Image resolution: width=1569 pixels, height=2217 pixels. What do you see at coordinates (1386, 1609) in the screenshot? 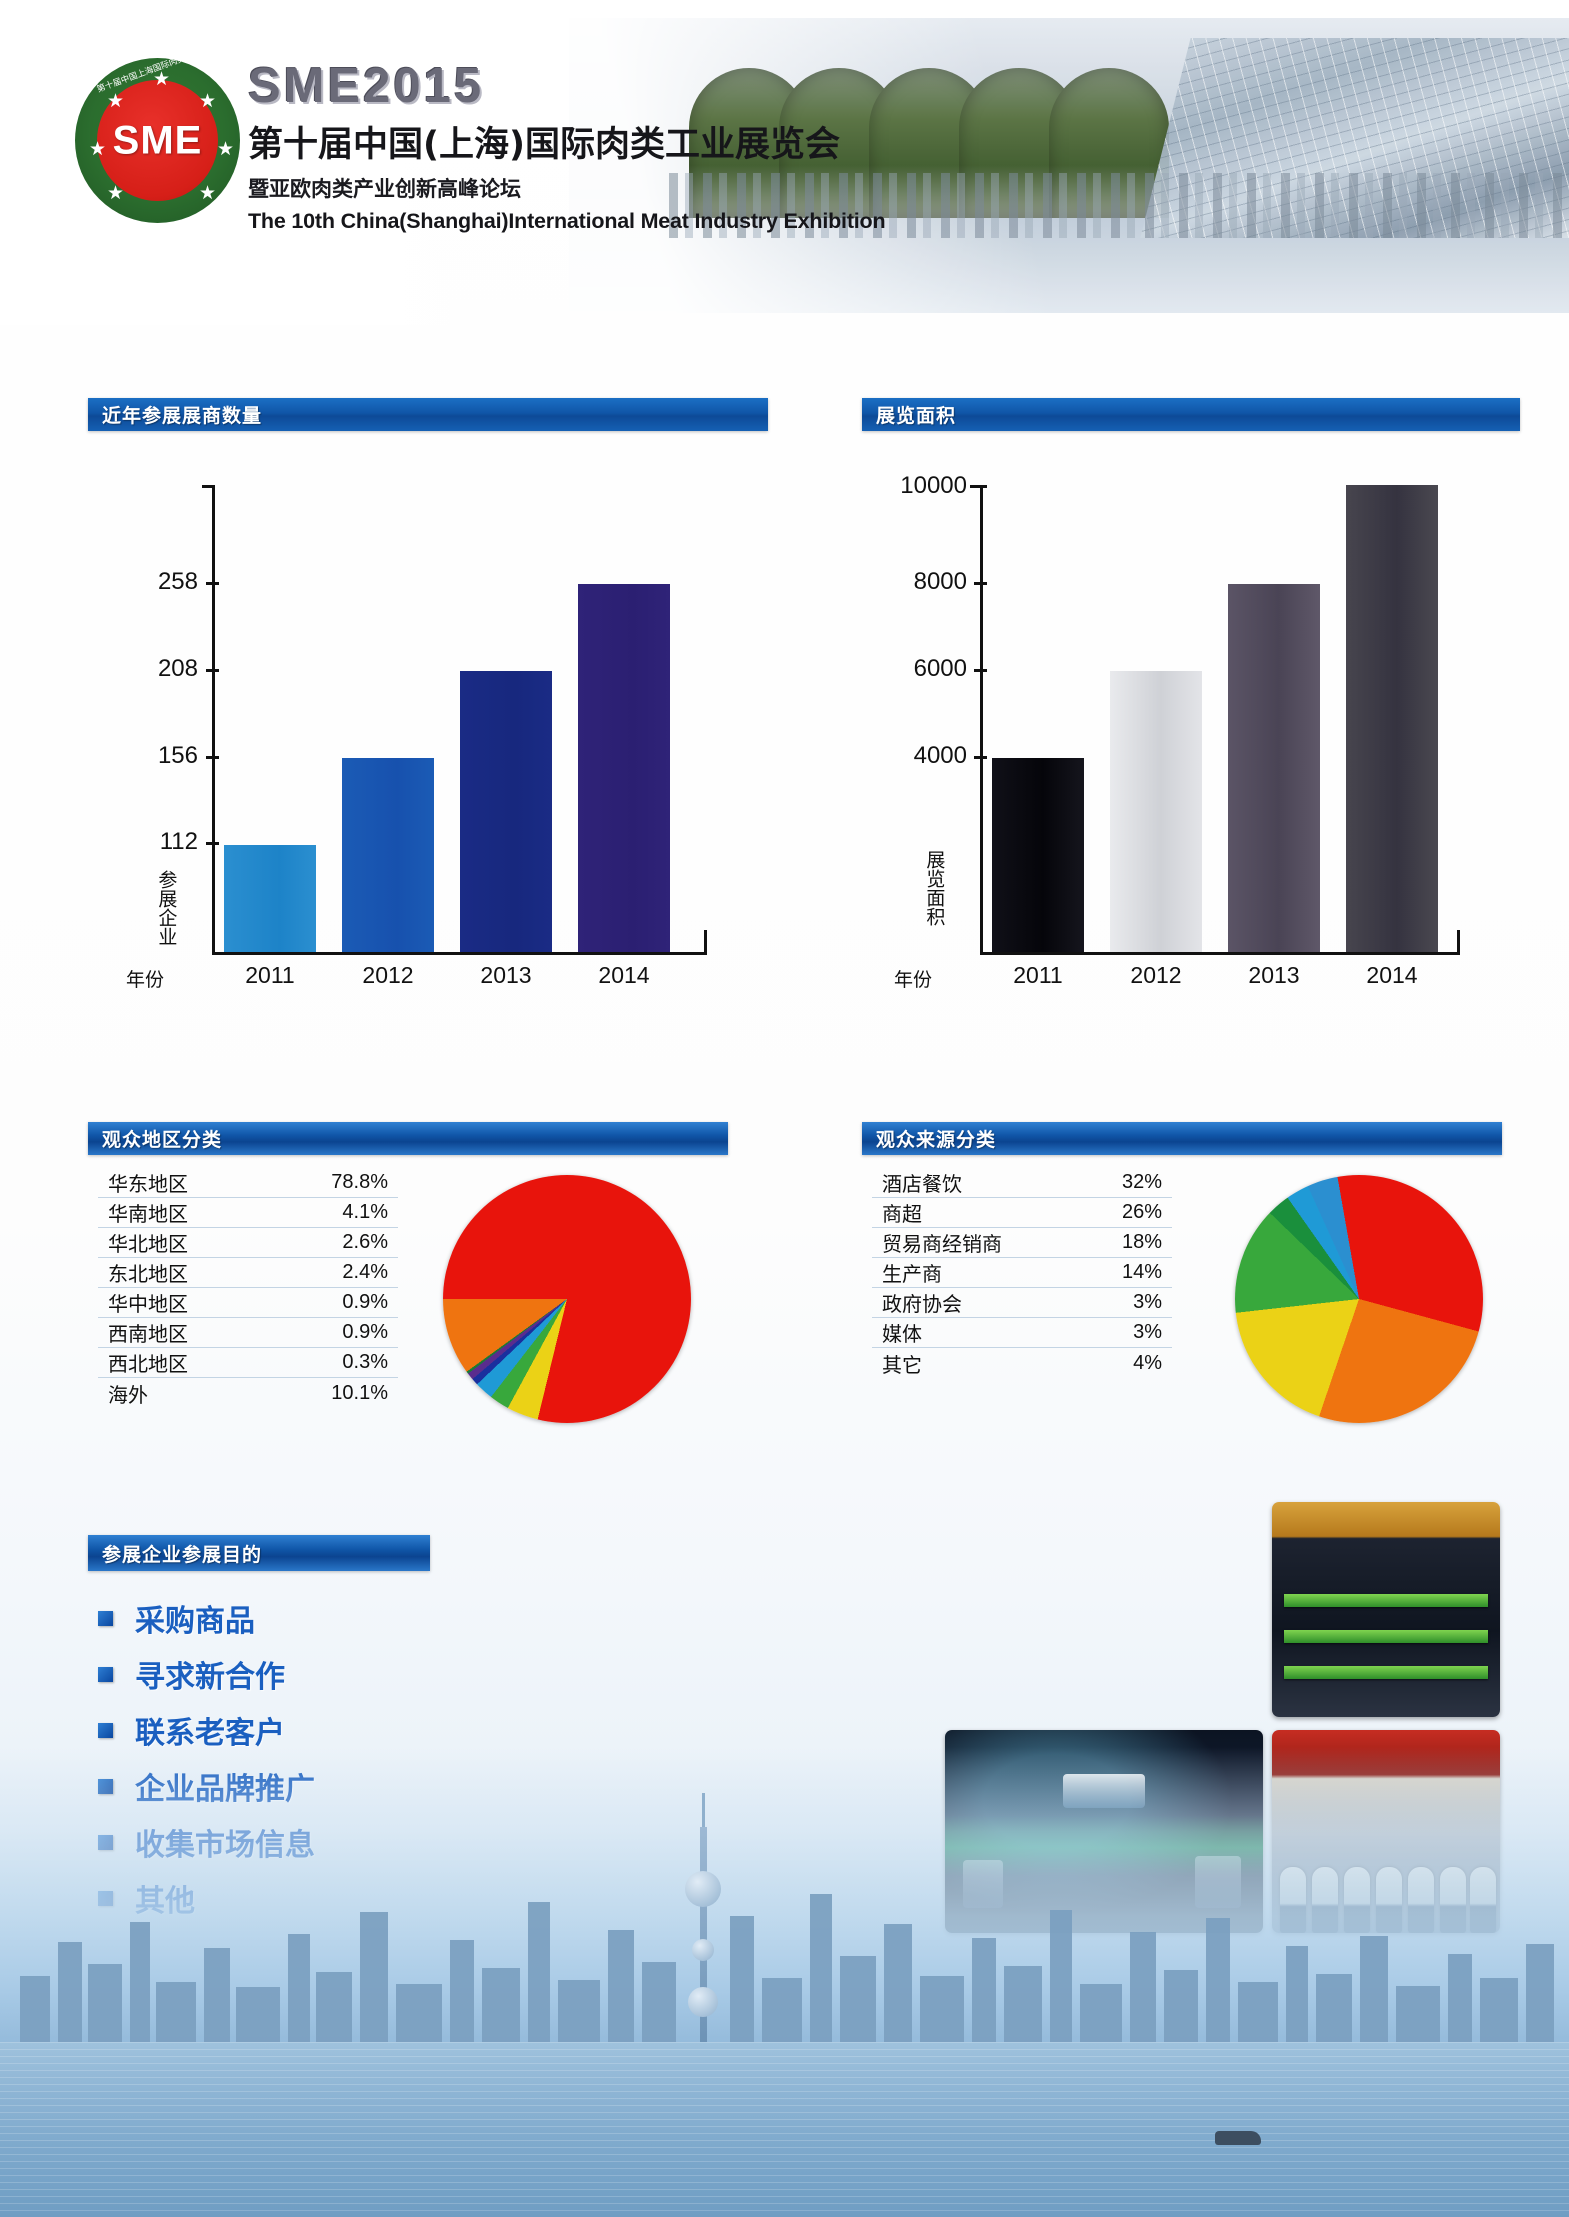
I see `photo-booth` at bounding box center [1386, 1609].